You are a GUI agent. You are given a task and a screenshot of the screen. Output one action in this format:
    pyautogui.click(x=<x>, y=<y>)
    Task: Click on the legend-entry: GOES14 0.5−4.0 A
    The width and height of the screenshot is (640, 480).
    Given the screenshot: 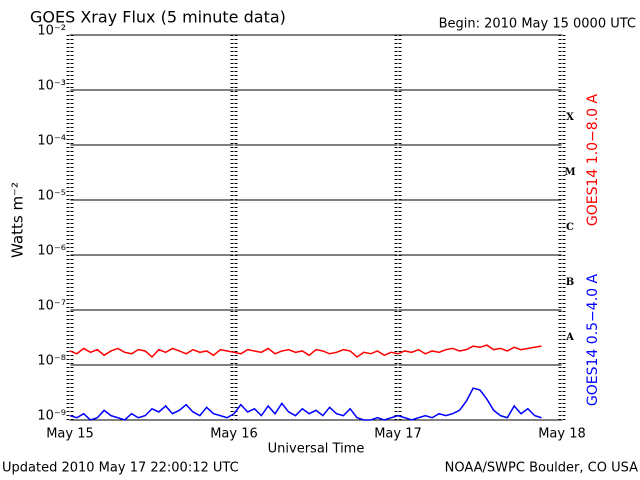 What is the action you would take?
    pyautogui.click(x=593, y=340)
    